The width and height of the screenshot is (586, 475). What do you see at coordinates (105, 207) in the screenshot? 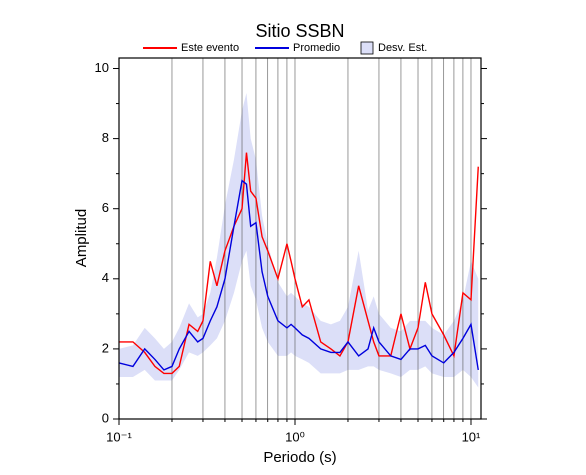
I see `y-tick-label: 6` at bounding box center [105, 207].